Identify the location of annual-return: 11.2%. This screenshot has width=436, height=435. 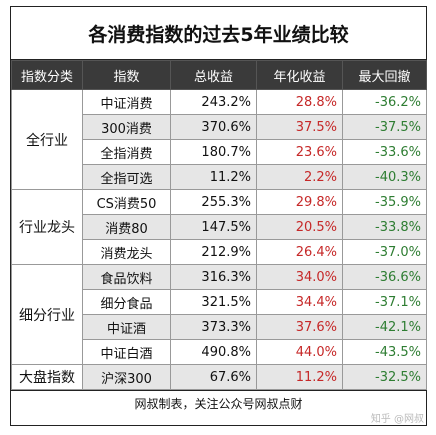
(299, 377).